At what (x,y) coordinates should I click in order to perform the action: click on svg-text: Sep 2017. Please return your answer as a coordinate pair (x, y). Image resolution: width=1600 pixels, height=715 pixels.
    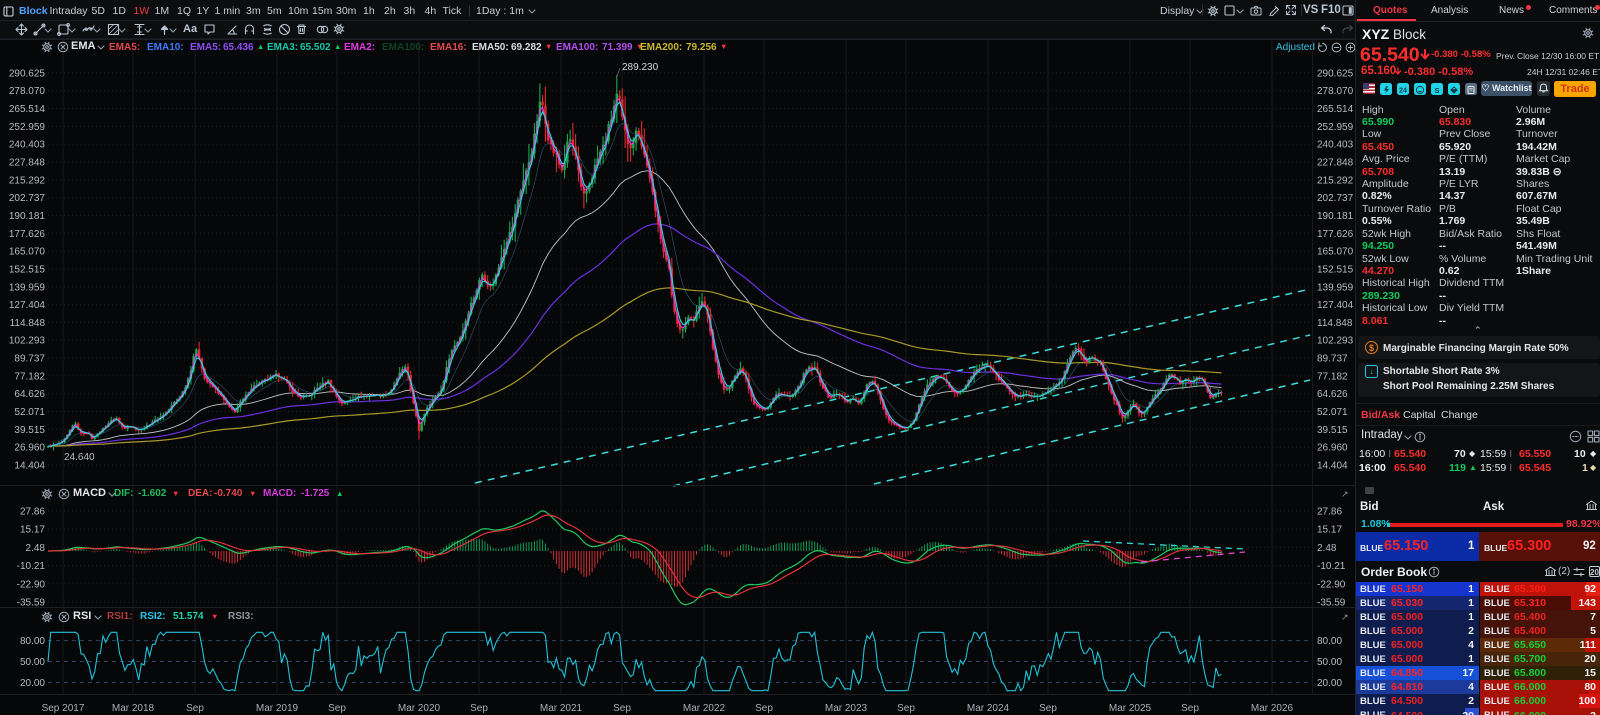
    Looking at the image, I should click on (63, 708).